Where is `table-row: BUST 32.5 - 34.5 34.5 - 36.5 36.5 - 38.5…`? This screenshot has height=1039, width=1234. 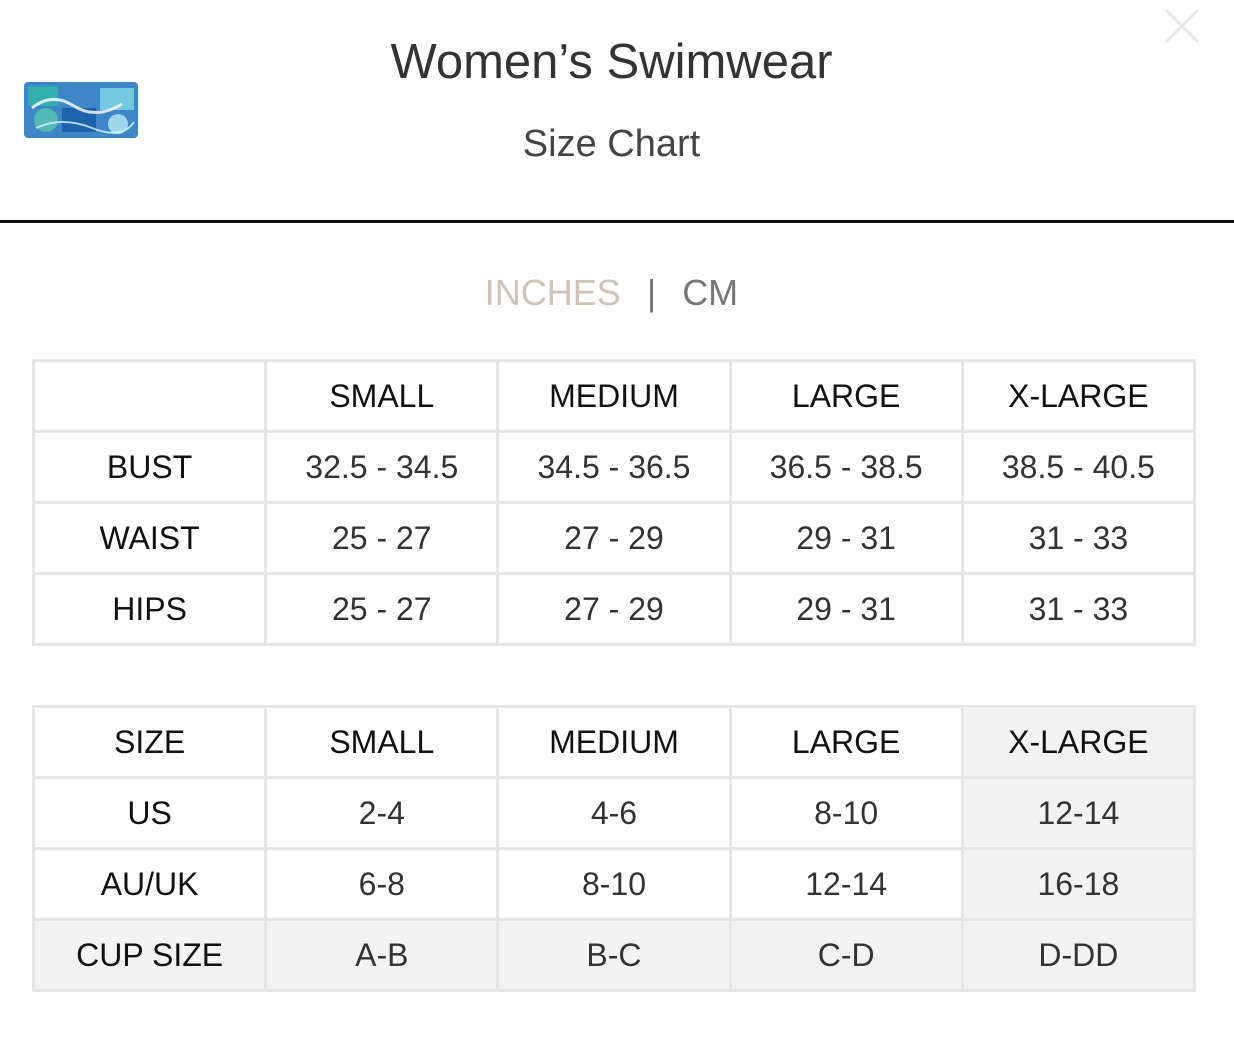 table-row: BUST 32.5 - 34.5 34.5 - 36.5 36.5 - 38.5… is located at coordinates (614, 467).